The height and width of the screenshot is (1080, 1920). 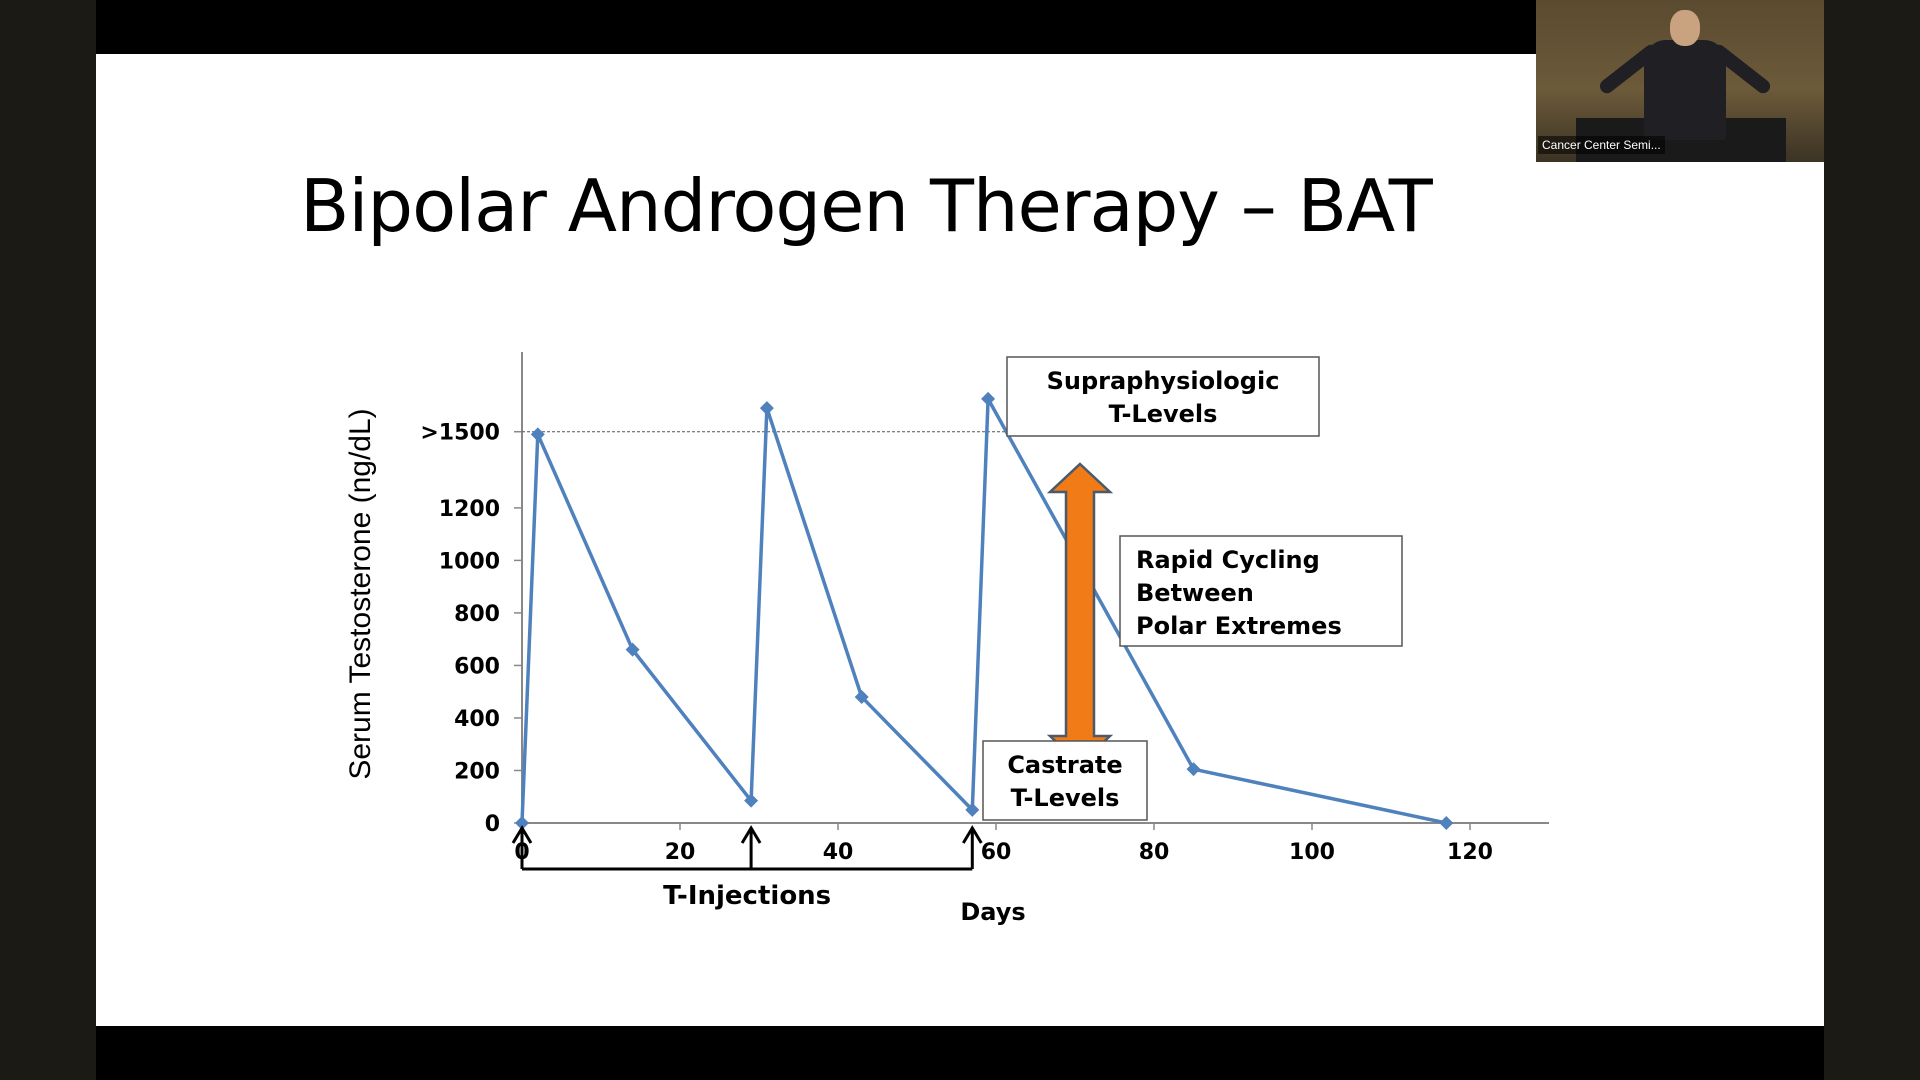 What do you see at coordinates (866, 206) in the screenshot?
I see `slide-title: Bipolar Androgen Therapy – BAT` at bounding box center [866, 206].